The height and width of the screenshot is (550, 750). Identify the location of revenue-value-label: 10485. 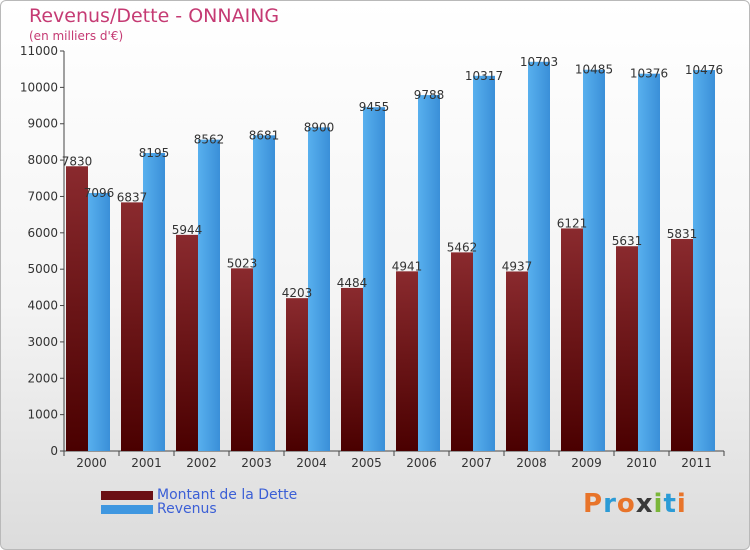
(594, 70).